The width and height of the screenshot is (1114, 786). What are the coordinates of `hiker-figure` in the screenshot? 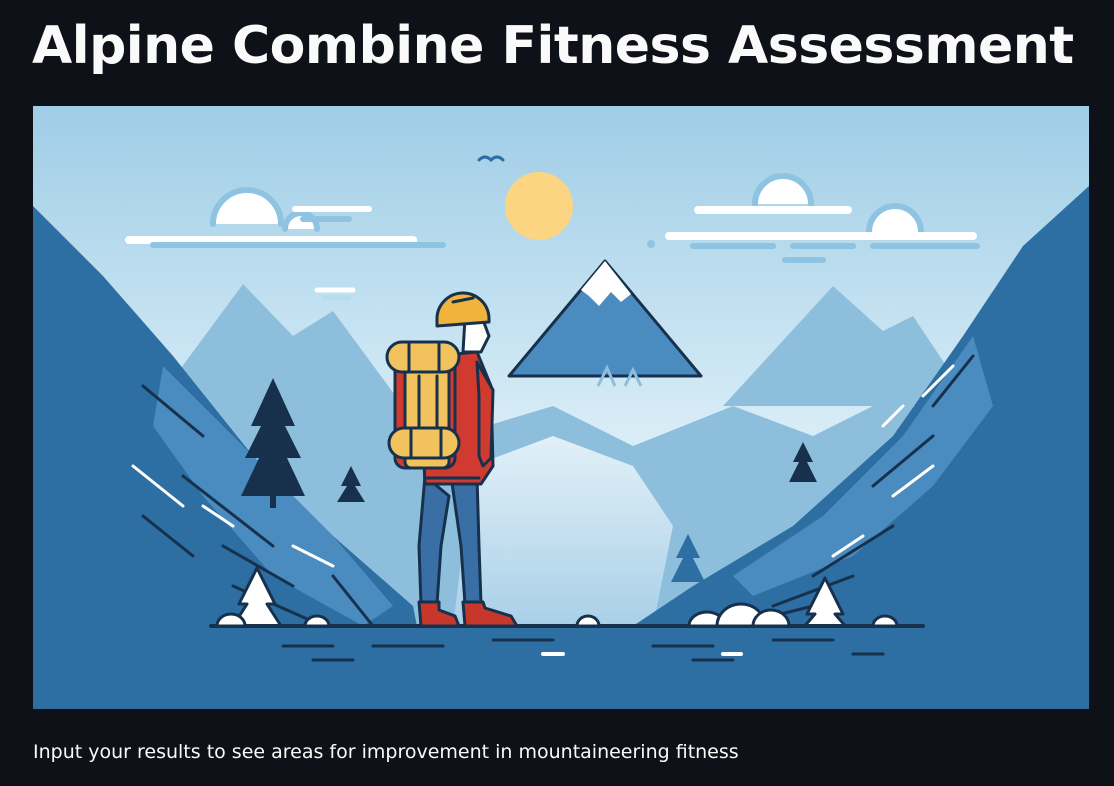 It's located at (452, 459).